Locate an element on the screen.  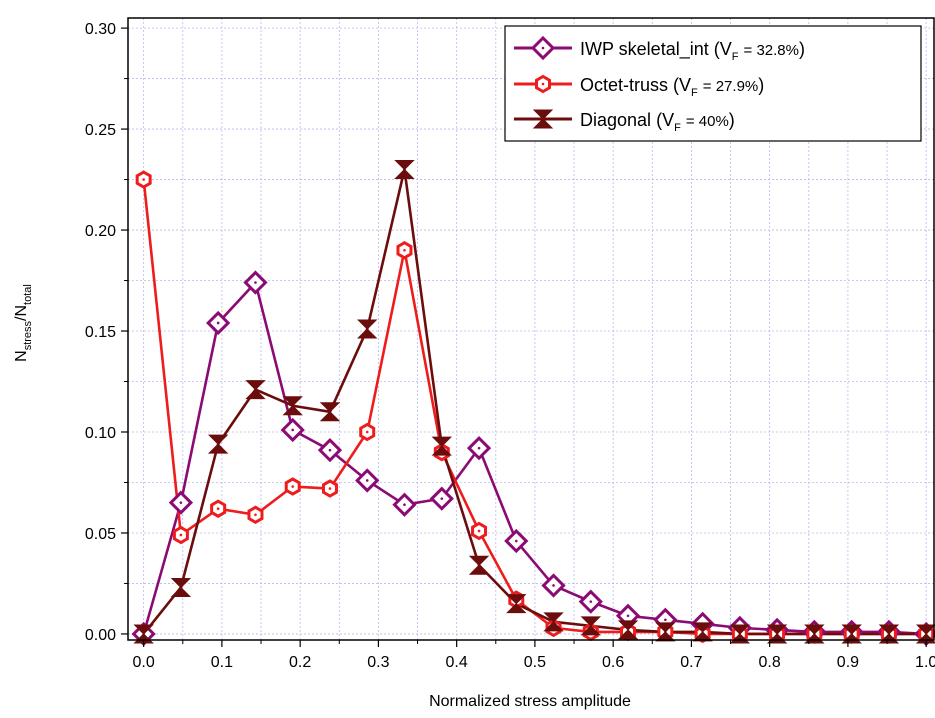
y-tick-label: 0.10 is located at coordinates (100, 433).